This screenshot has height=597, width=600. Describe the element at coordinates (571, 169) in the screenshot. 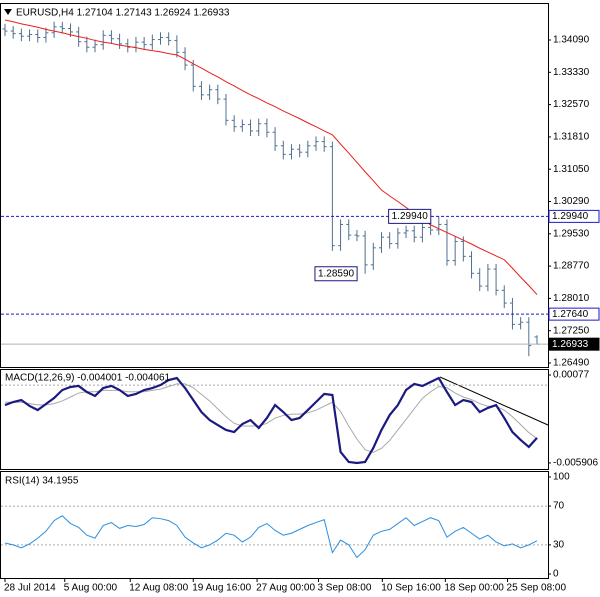

I see `y-tick-label: 1.31050` at that location.